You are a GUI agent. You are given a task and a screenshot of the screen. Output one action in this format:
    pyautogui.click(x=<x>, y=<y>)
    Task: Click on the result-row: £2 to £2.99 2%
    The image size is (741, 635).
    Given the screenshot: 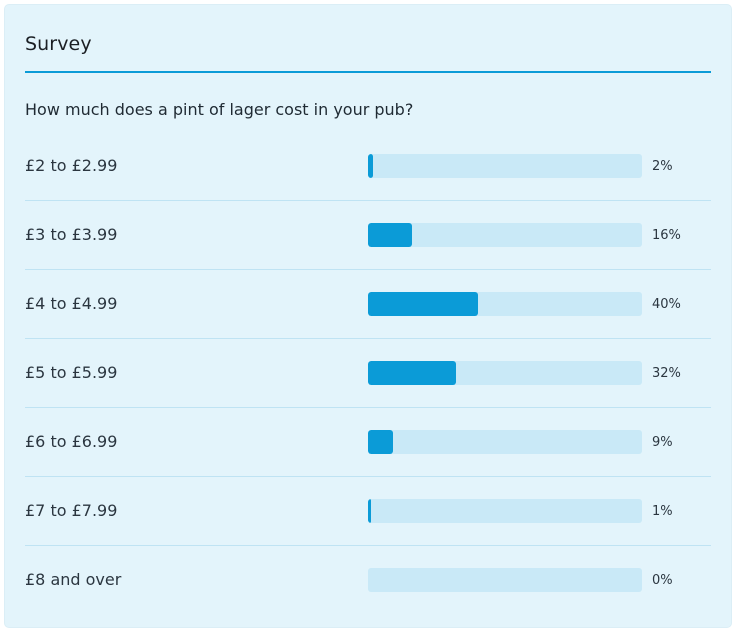 What is the action you would take?
    pyautogui.click(x=368, y=166)
    